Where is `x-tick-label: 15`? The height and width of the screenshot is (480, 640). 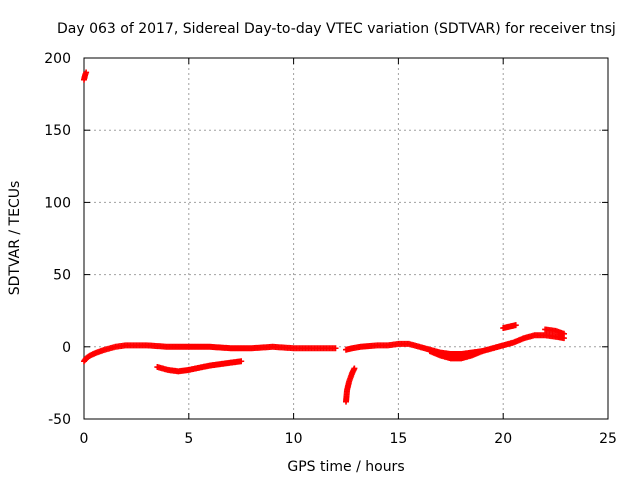 x-tick-label: 15 is located at coordinates (398, 439).